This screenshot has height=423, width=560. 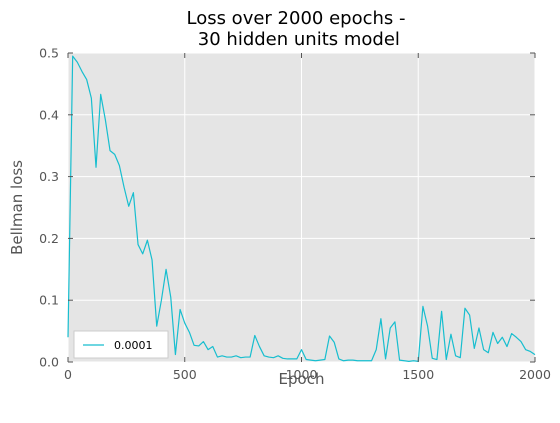 What do you see at coordinates (302, 374) in the screenshot?
I see `x-tick-label: 1000` at bounding box center [302, 374].